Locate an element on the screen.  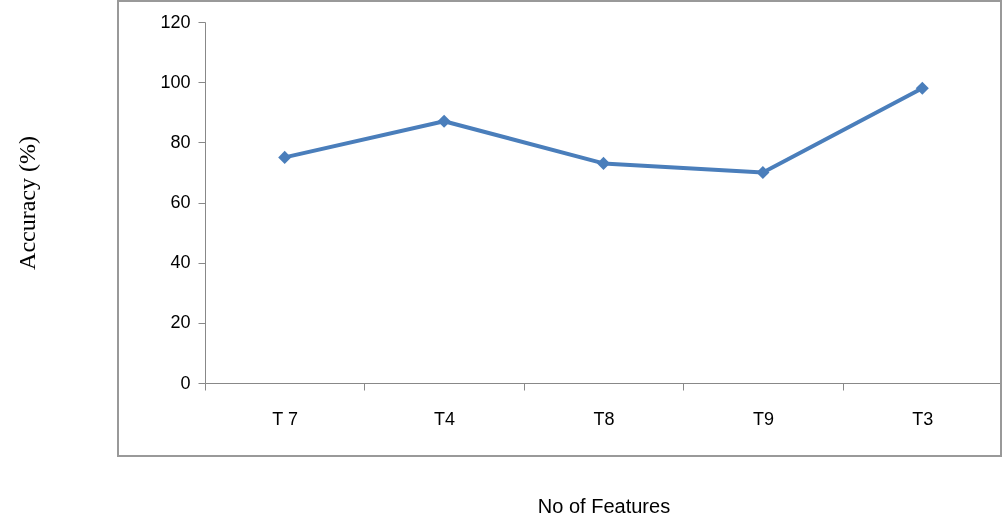
x-tick-label: T 7 is located at coordinates (285, 418).